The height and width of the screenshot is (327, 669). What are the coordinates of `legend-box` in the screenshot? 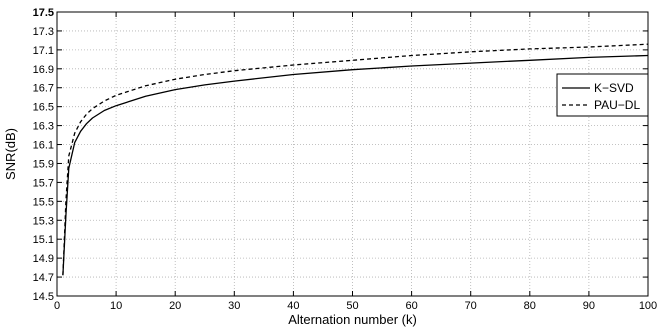 It's located at (602, 95).